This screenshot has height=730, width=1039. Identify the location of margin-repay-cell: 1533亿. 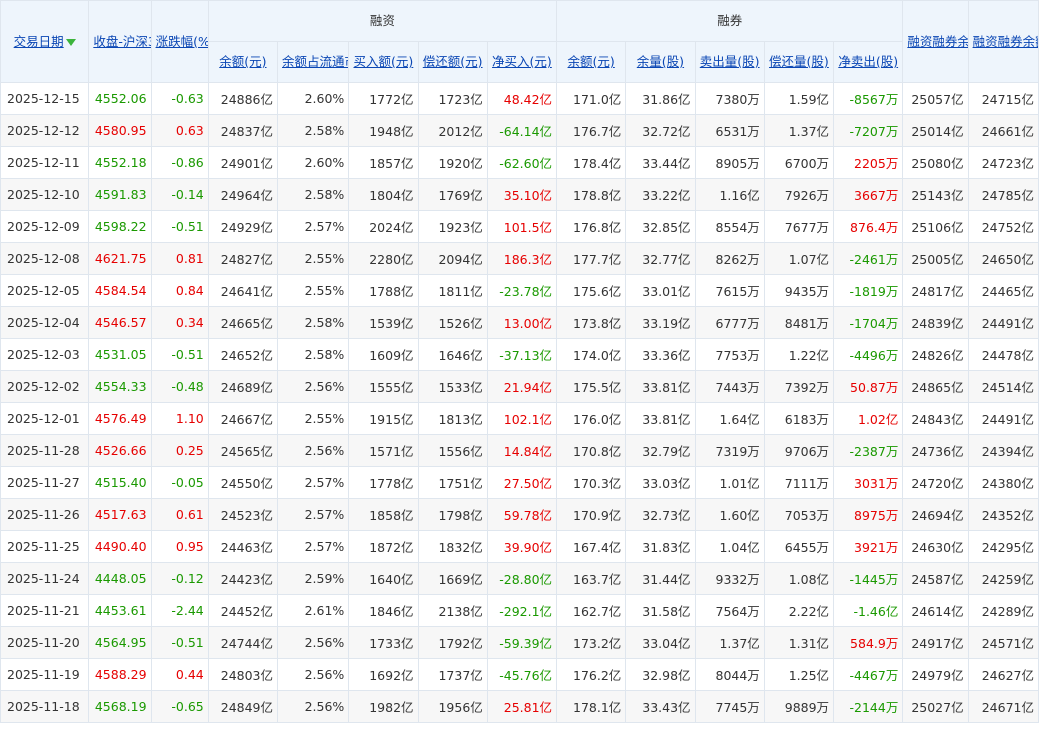
(452, 386).